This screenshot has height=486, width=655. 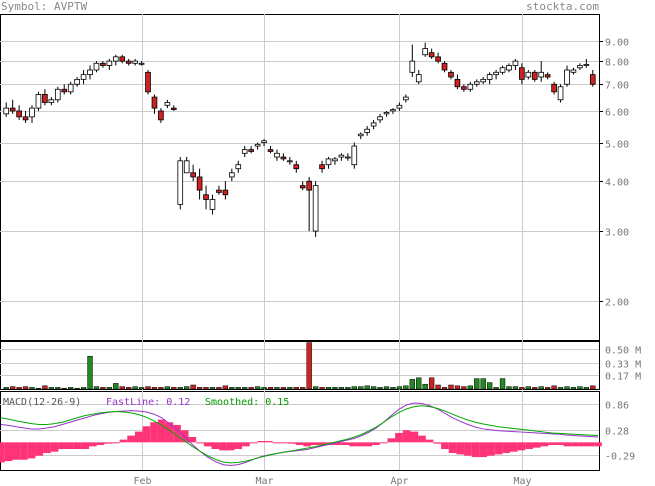 I want to click on volume-tick-label: 0.33 M, so click(x=623, y=365).